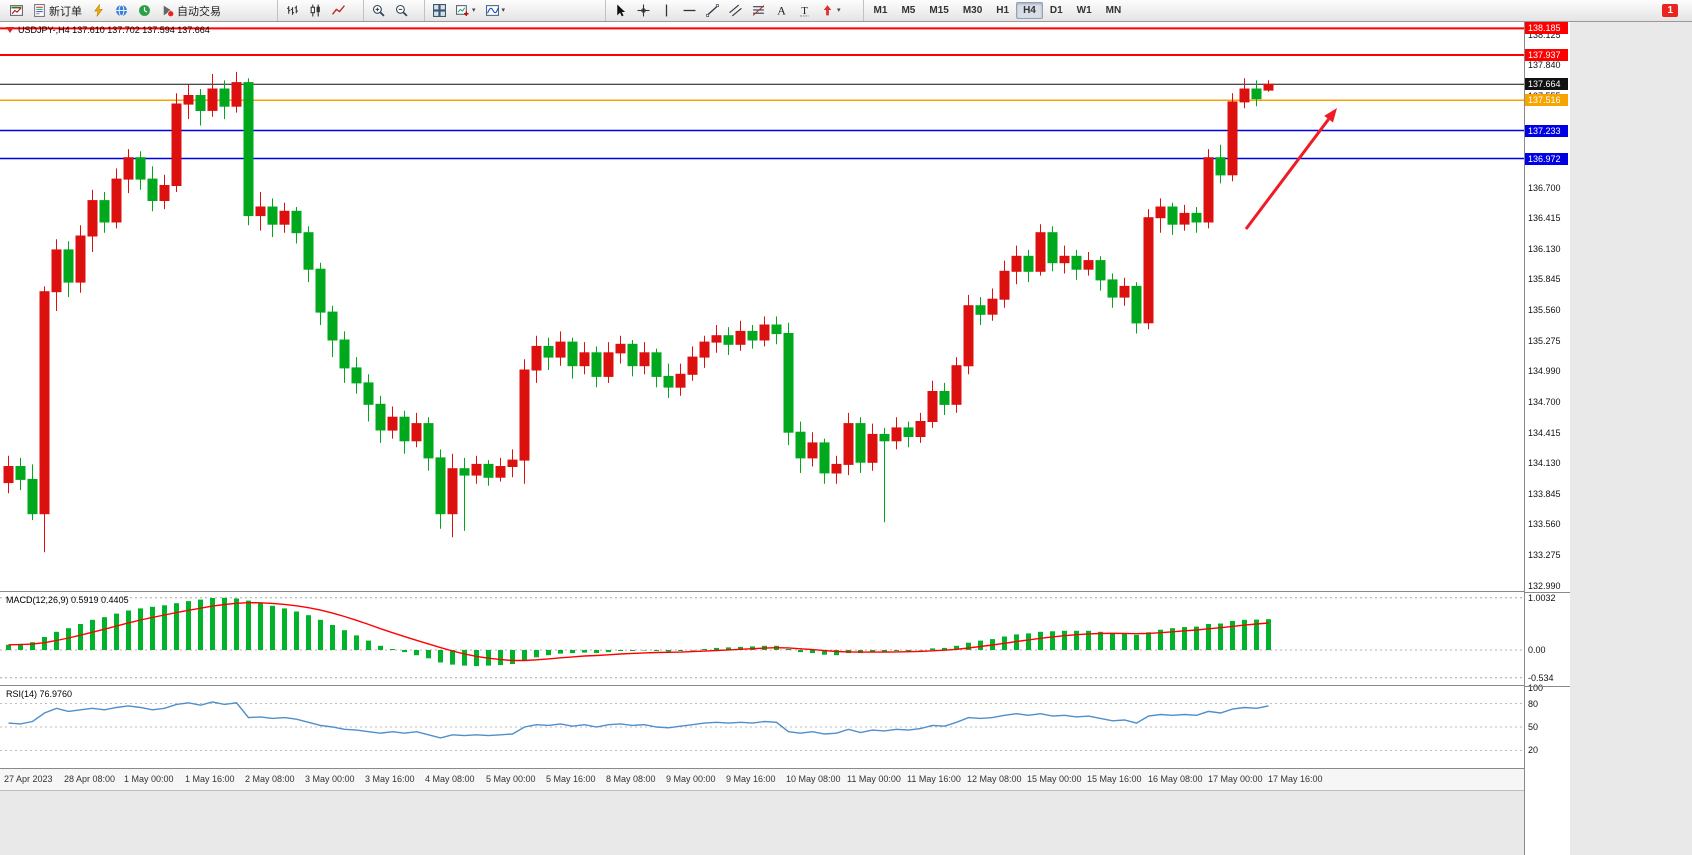 The image size is (1692, 855). Describe the element at coordinates (1544, 555) in the screenshot. I see `price-tick: 133.275` at that location.